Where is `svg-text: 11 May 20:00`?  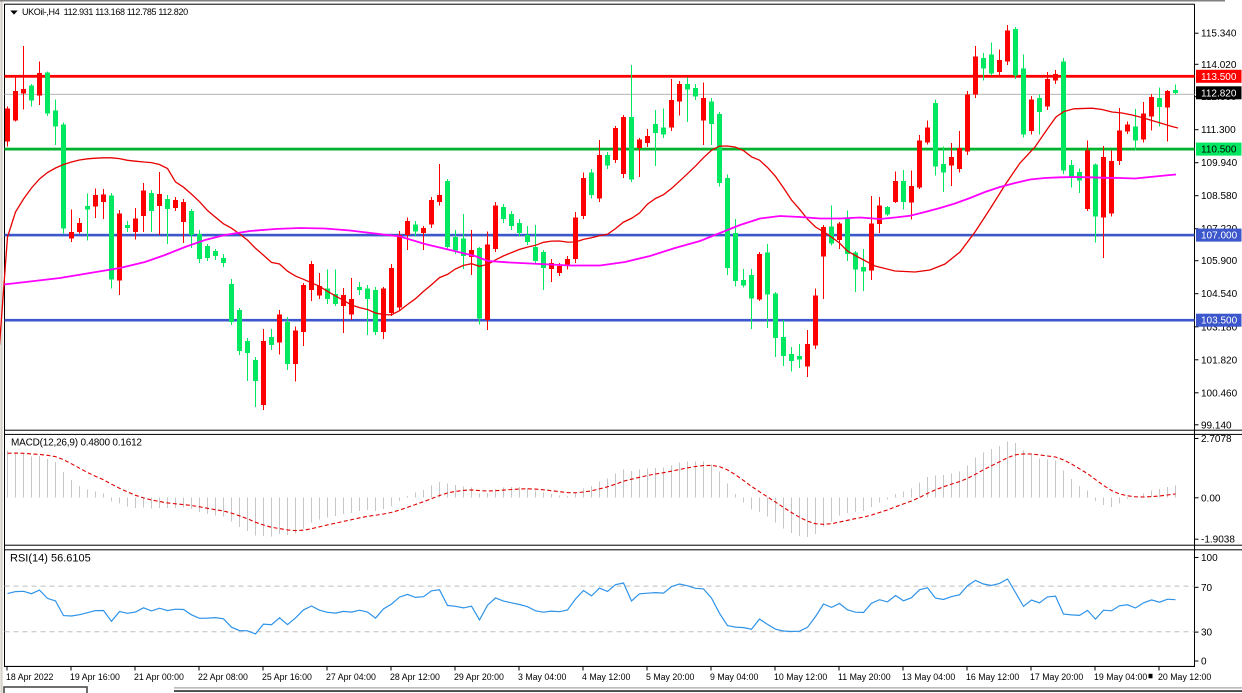
svg-text: 11 May 20:00 is located at coordinates (864, 677).